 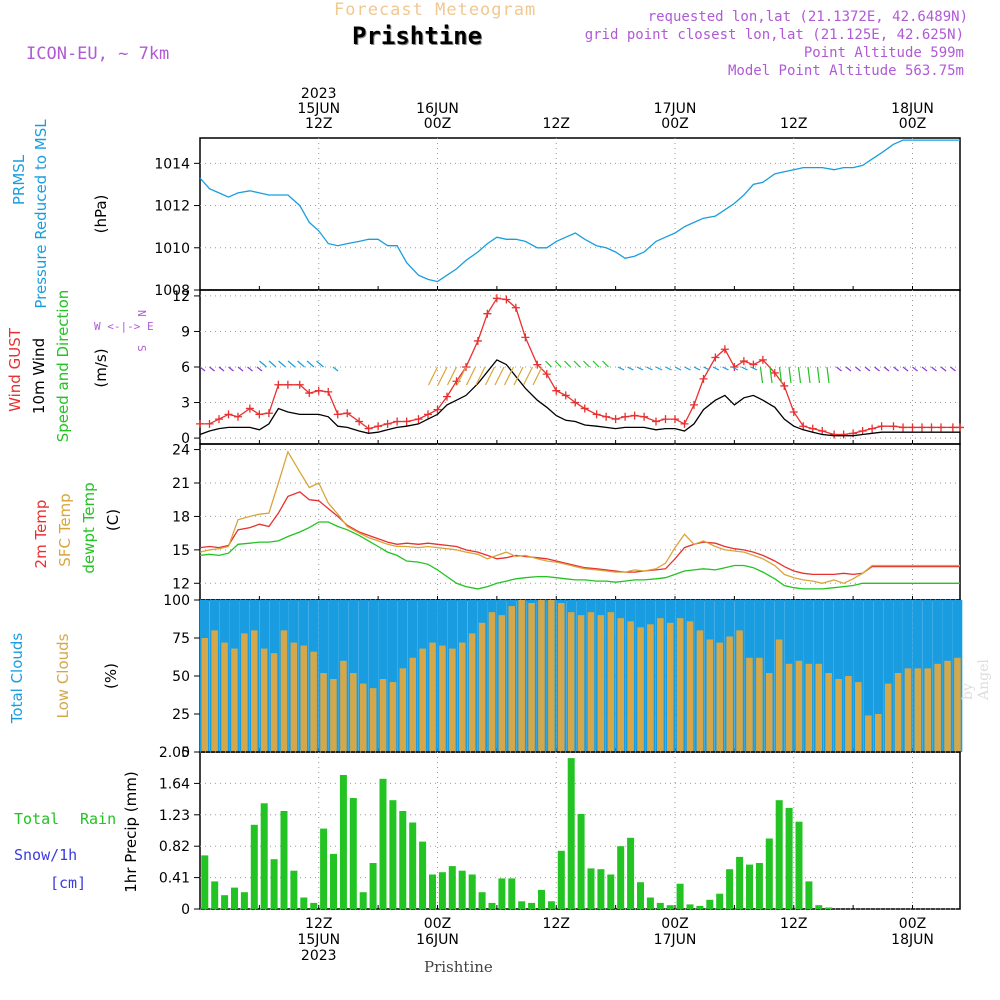 What do you see at coordinates (437, 124) in the screenshot?
I see `top-time-label: 00Z` at bounding box center [437, 124].